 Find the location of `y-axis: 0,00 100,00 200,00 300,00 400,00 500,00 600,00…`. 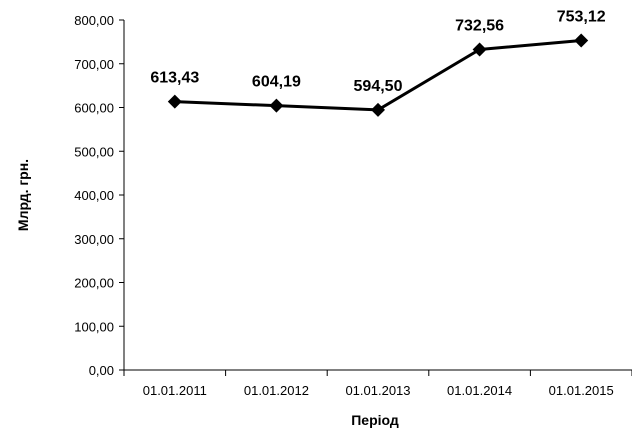

y-axis: 0,00 100,00 200,00 300,00 400,00 500,00 600,00… is located at coordinates (99, 195).